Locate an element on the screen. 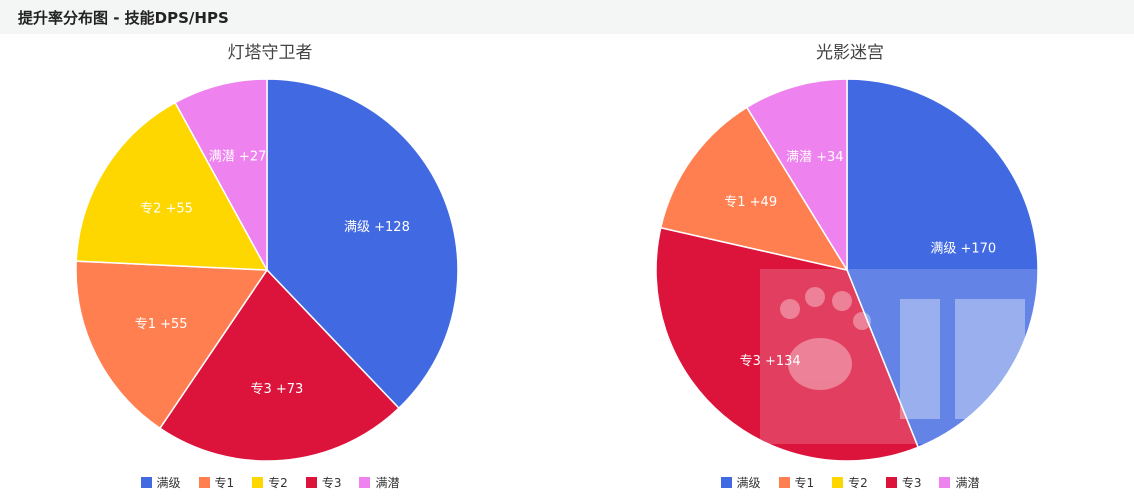  header: 提升率分布图 - 技能DPS/HPS is located at coordinates (567, 17).